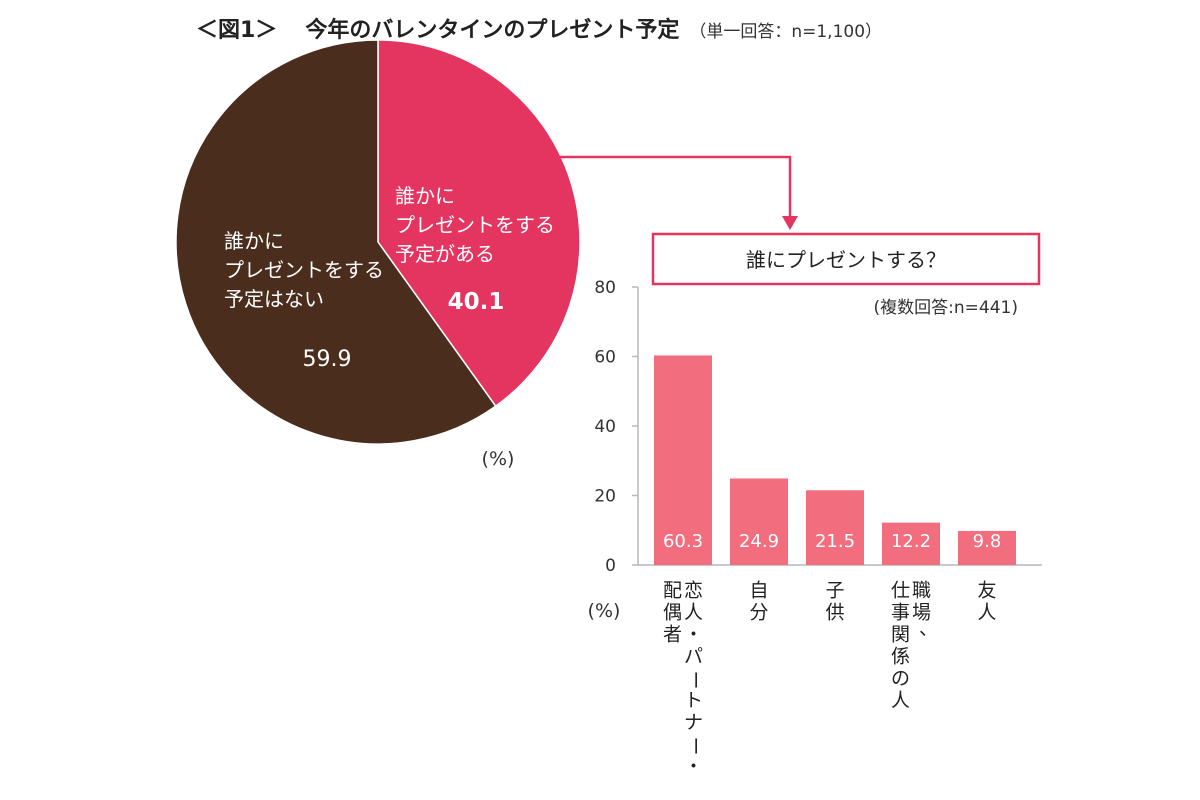 The height and width of the screenshot is (800, 1200). What do you see at coordinates (476, 302) in the screenshot?
I see `pie-slice-0-value: 40.1` at bounding box center [476, 302].